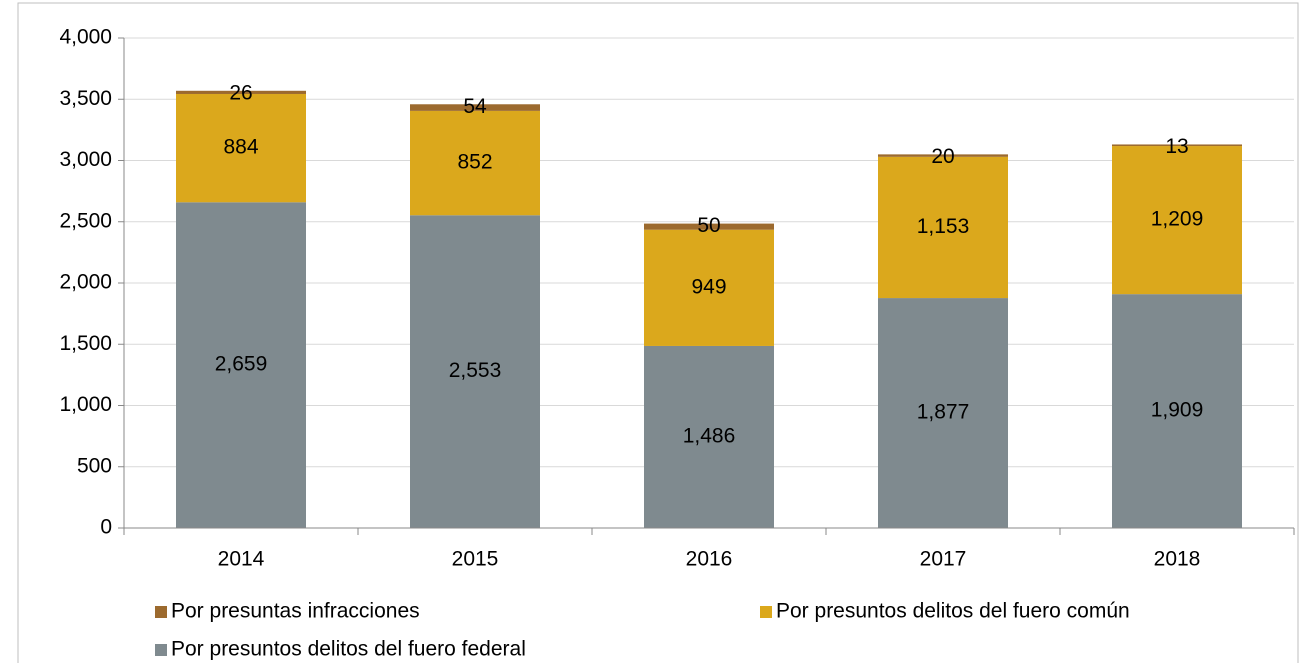 The width and height of the screenshot is (1304, 663). I want to click on data-label: 1,153, so click(943, 226).